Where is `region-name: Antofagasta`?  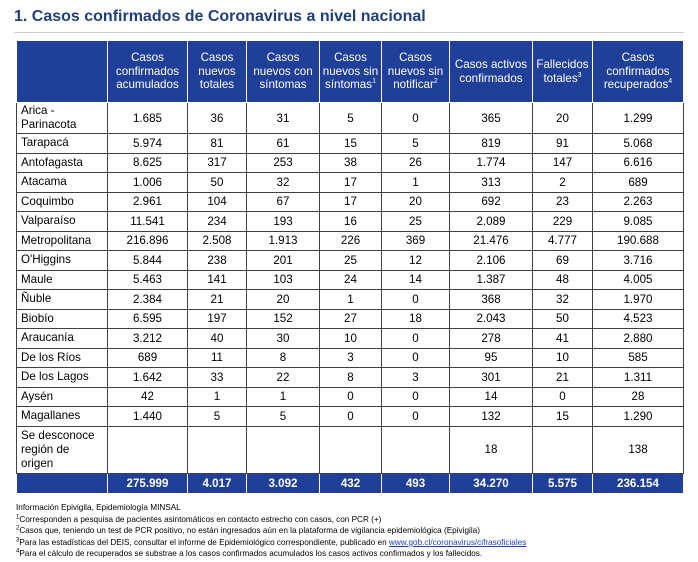
region-name: Antofagasta is located at coordinates (62, 162).